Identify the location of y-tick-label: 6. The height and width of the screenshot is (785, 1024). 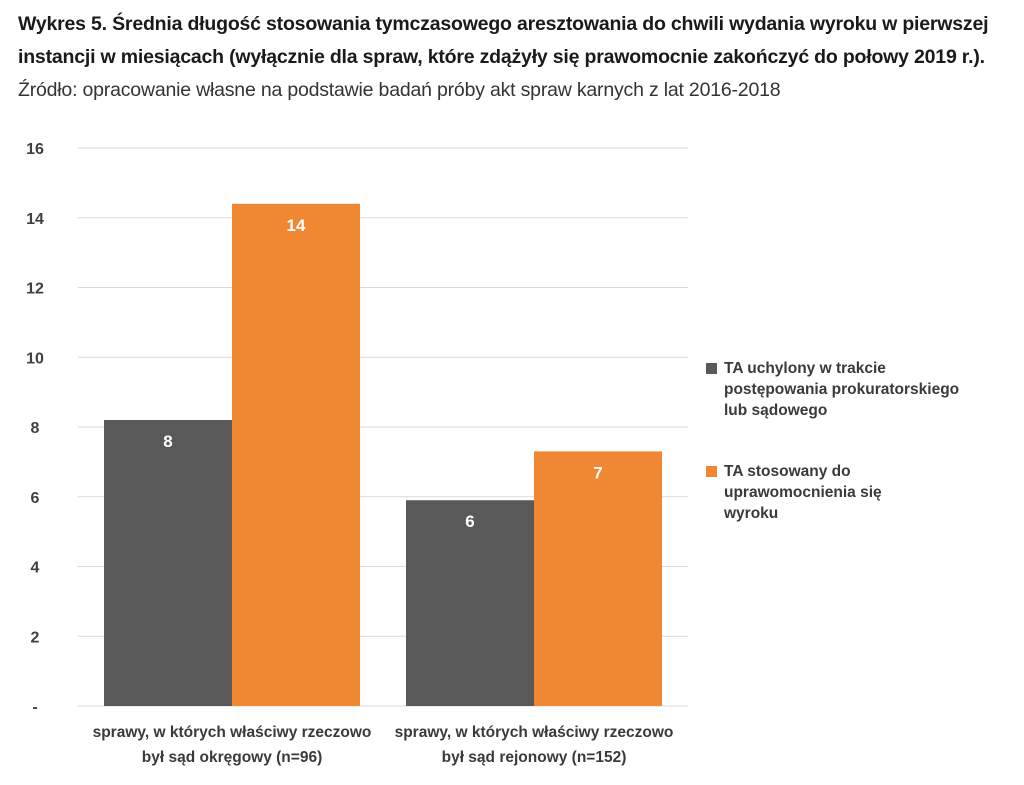
(35, 498).